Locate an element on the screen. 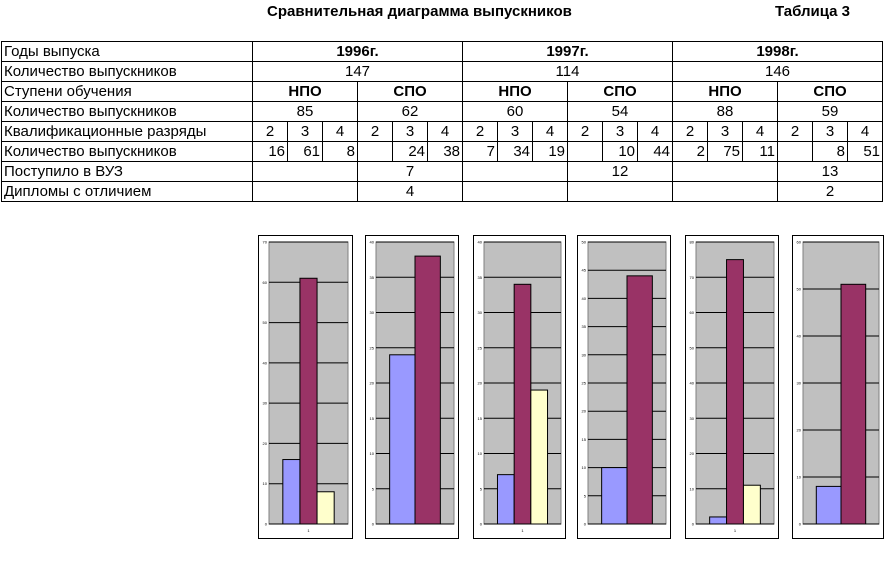 The image size is (889, 563). total-cell: 147 is located at coordinates (357, 71).